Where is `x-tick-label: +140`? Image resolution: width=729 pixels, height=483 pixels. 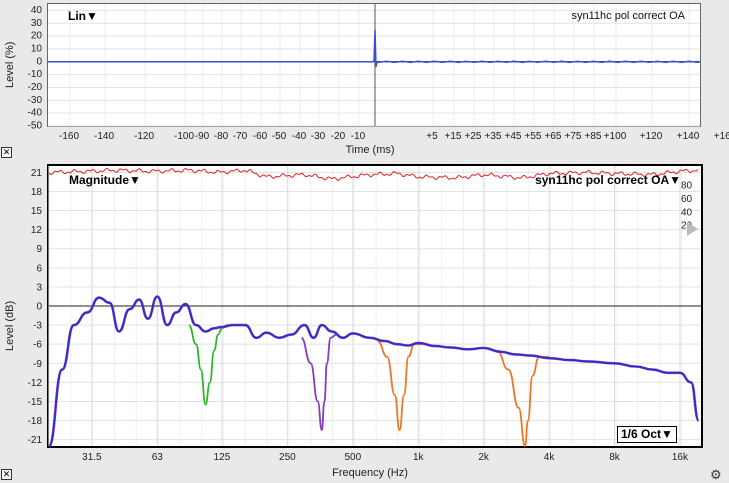 x-tick-label: +140 is located at coordinates (688, 136).